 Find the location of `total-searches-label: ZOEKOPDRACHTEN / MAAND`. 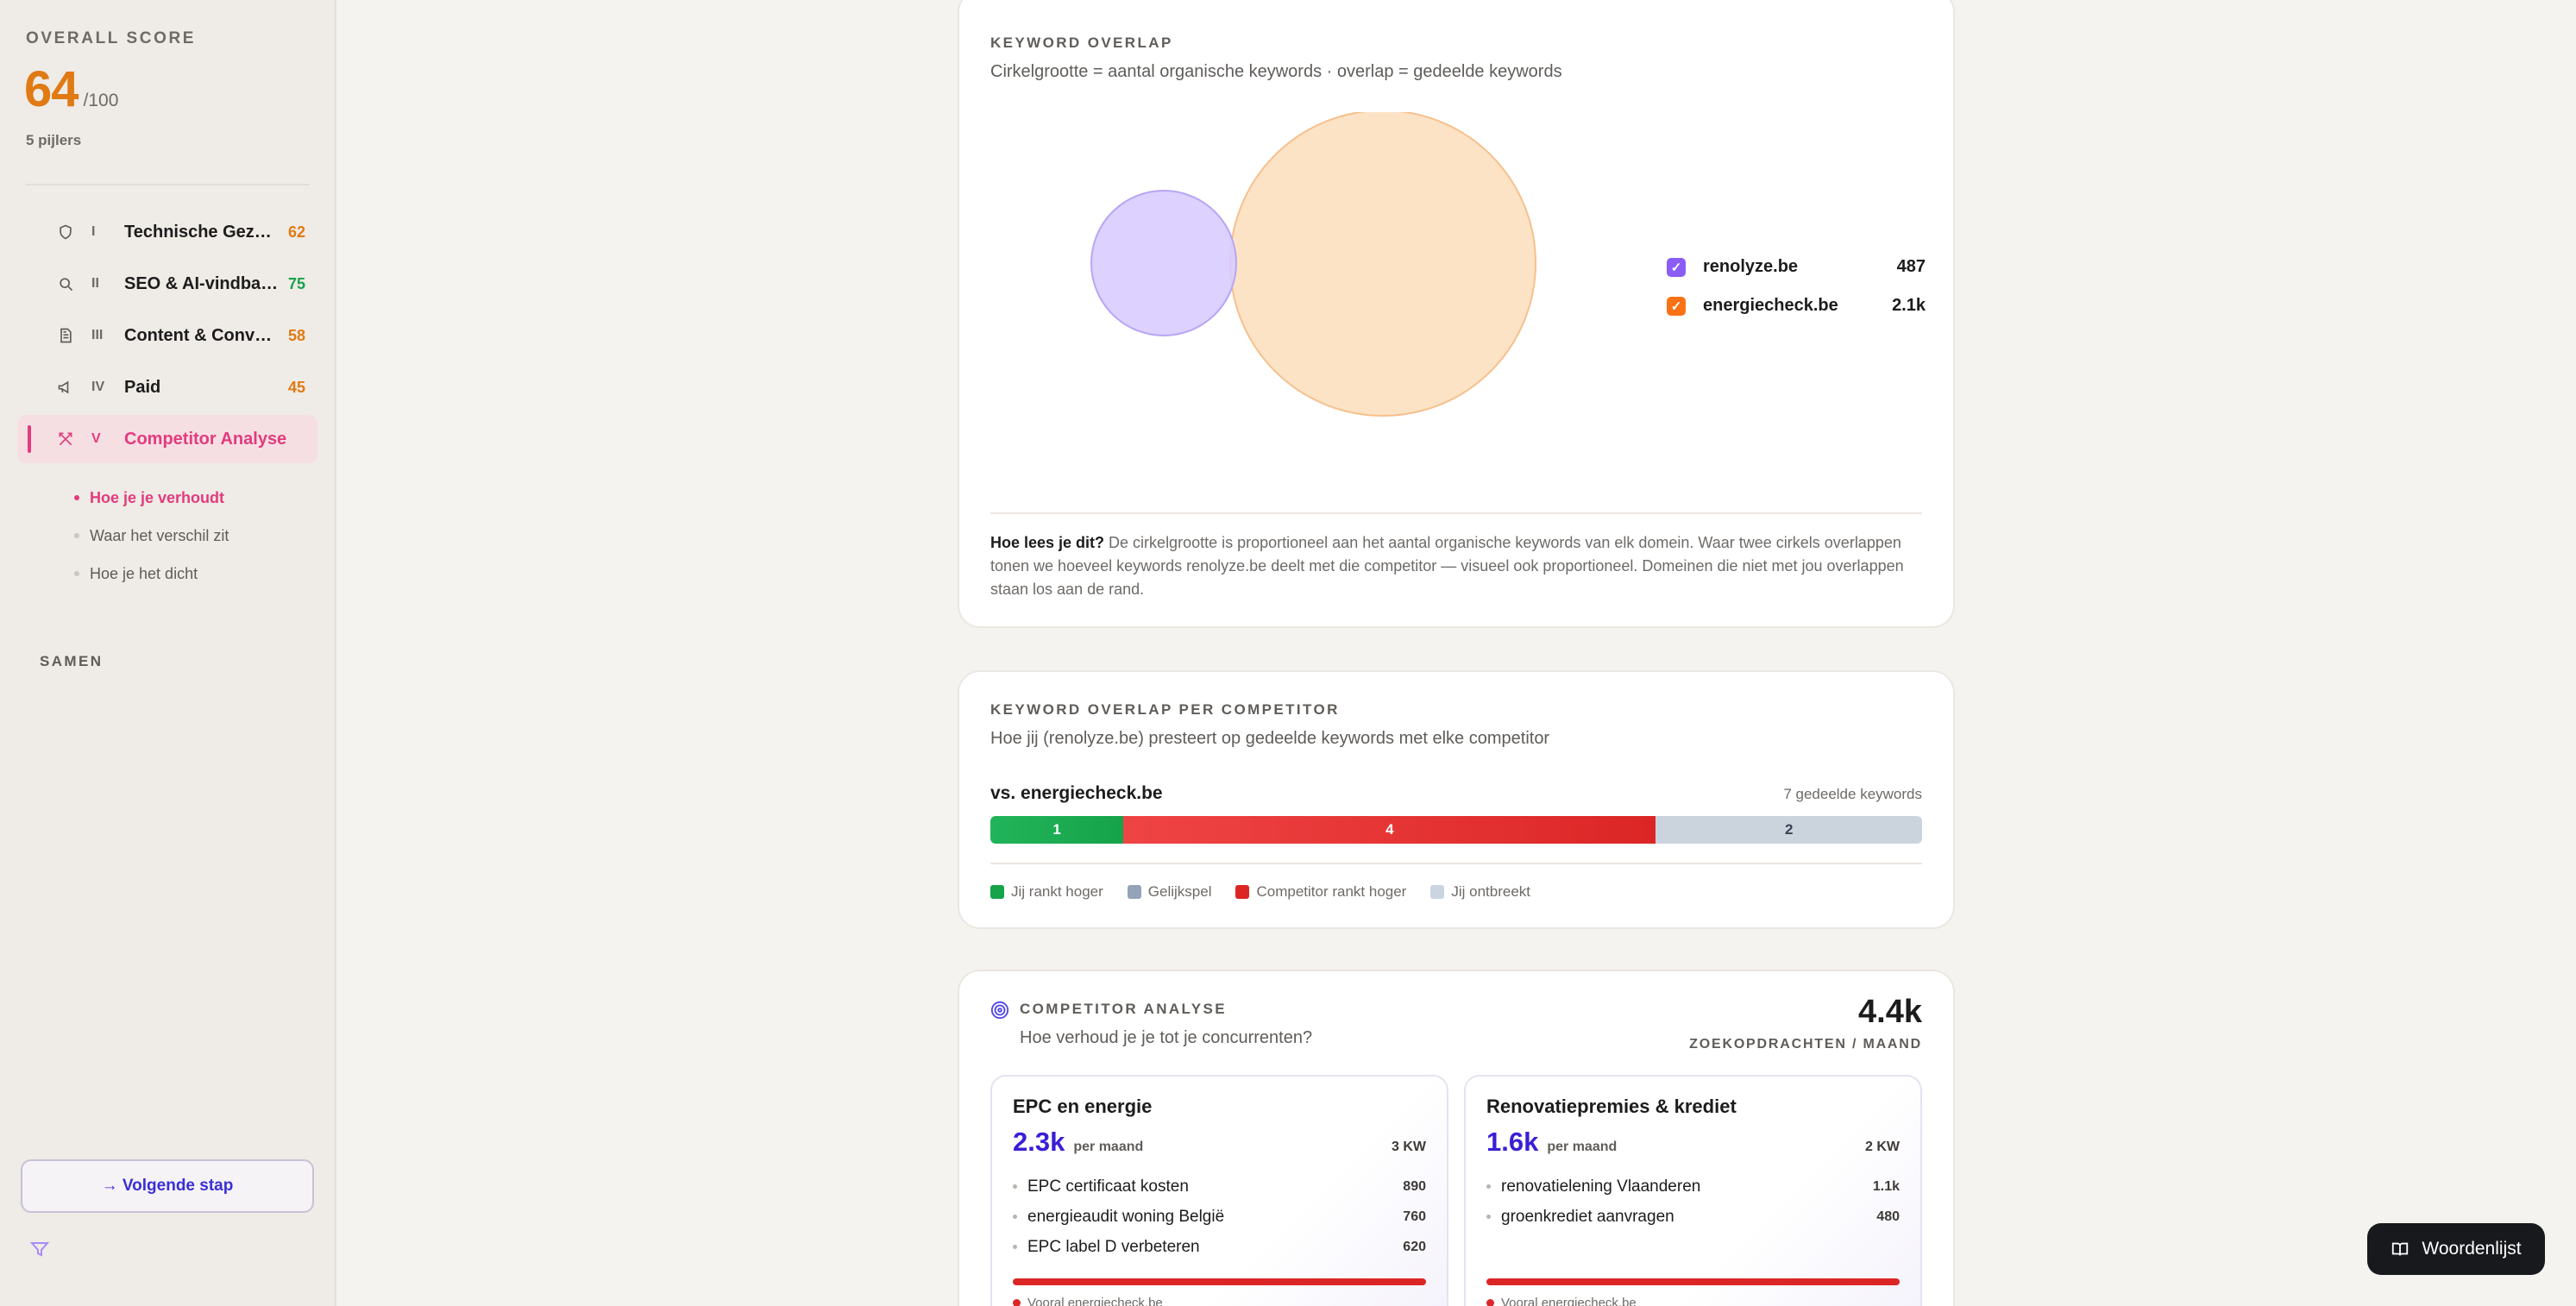

total-searches-label: ZOEKOPDRACHTEN / MAAND is located at coordinates (1805, 1044).